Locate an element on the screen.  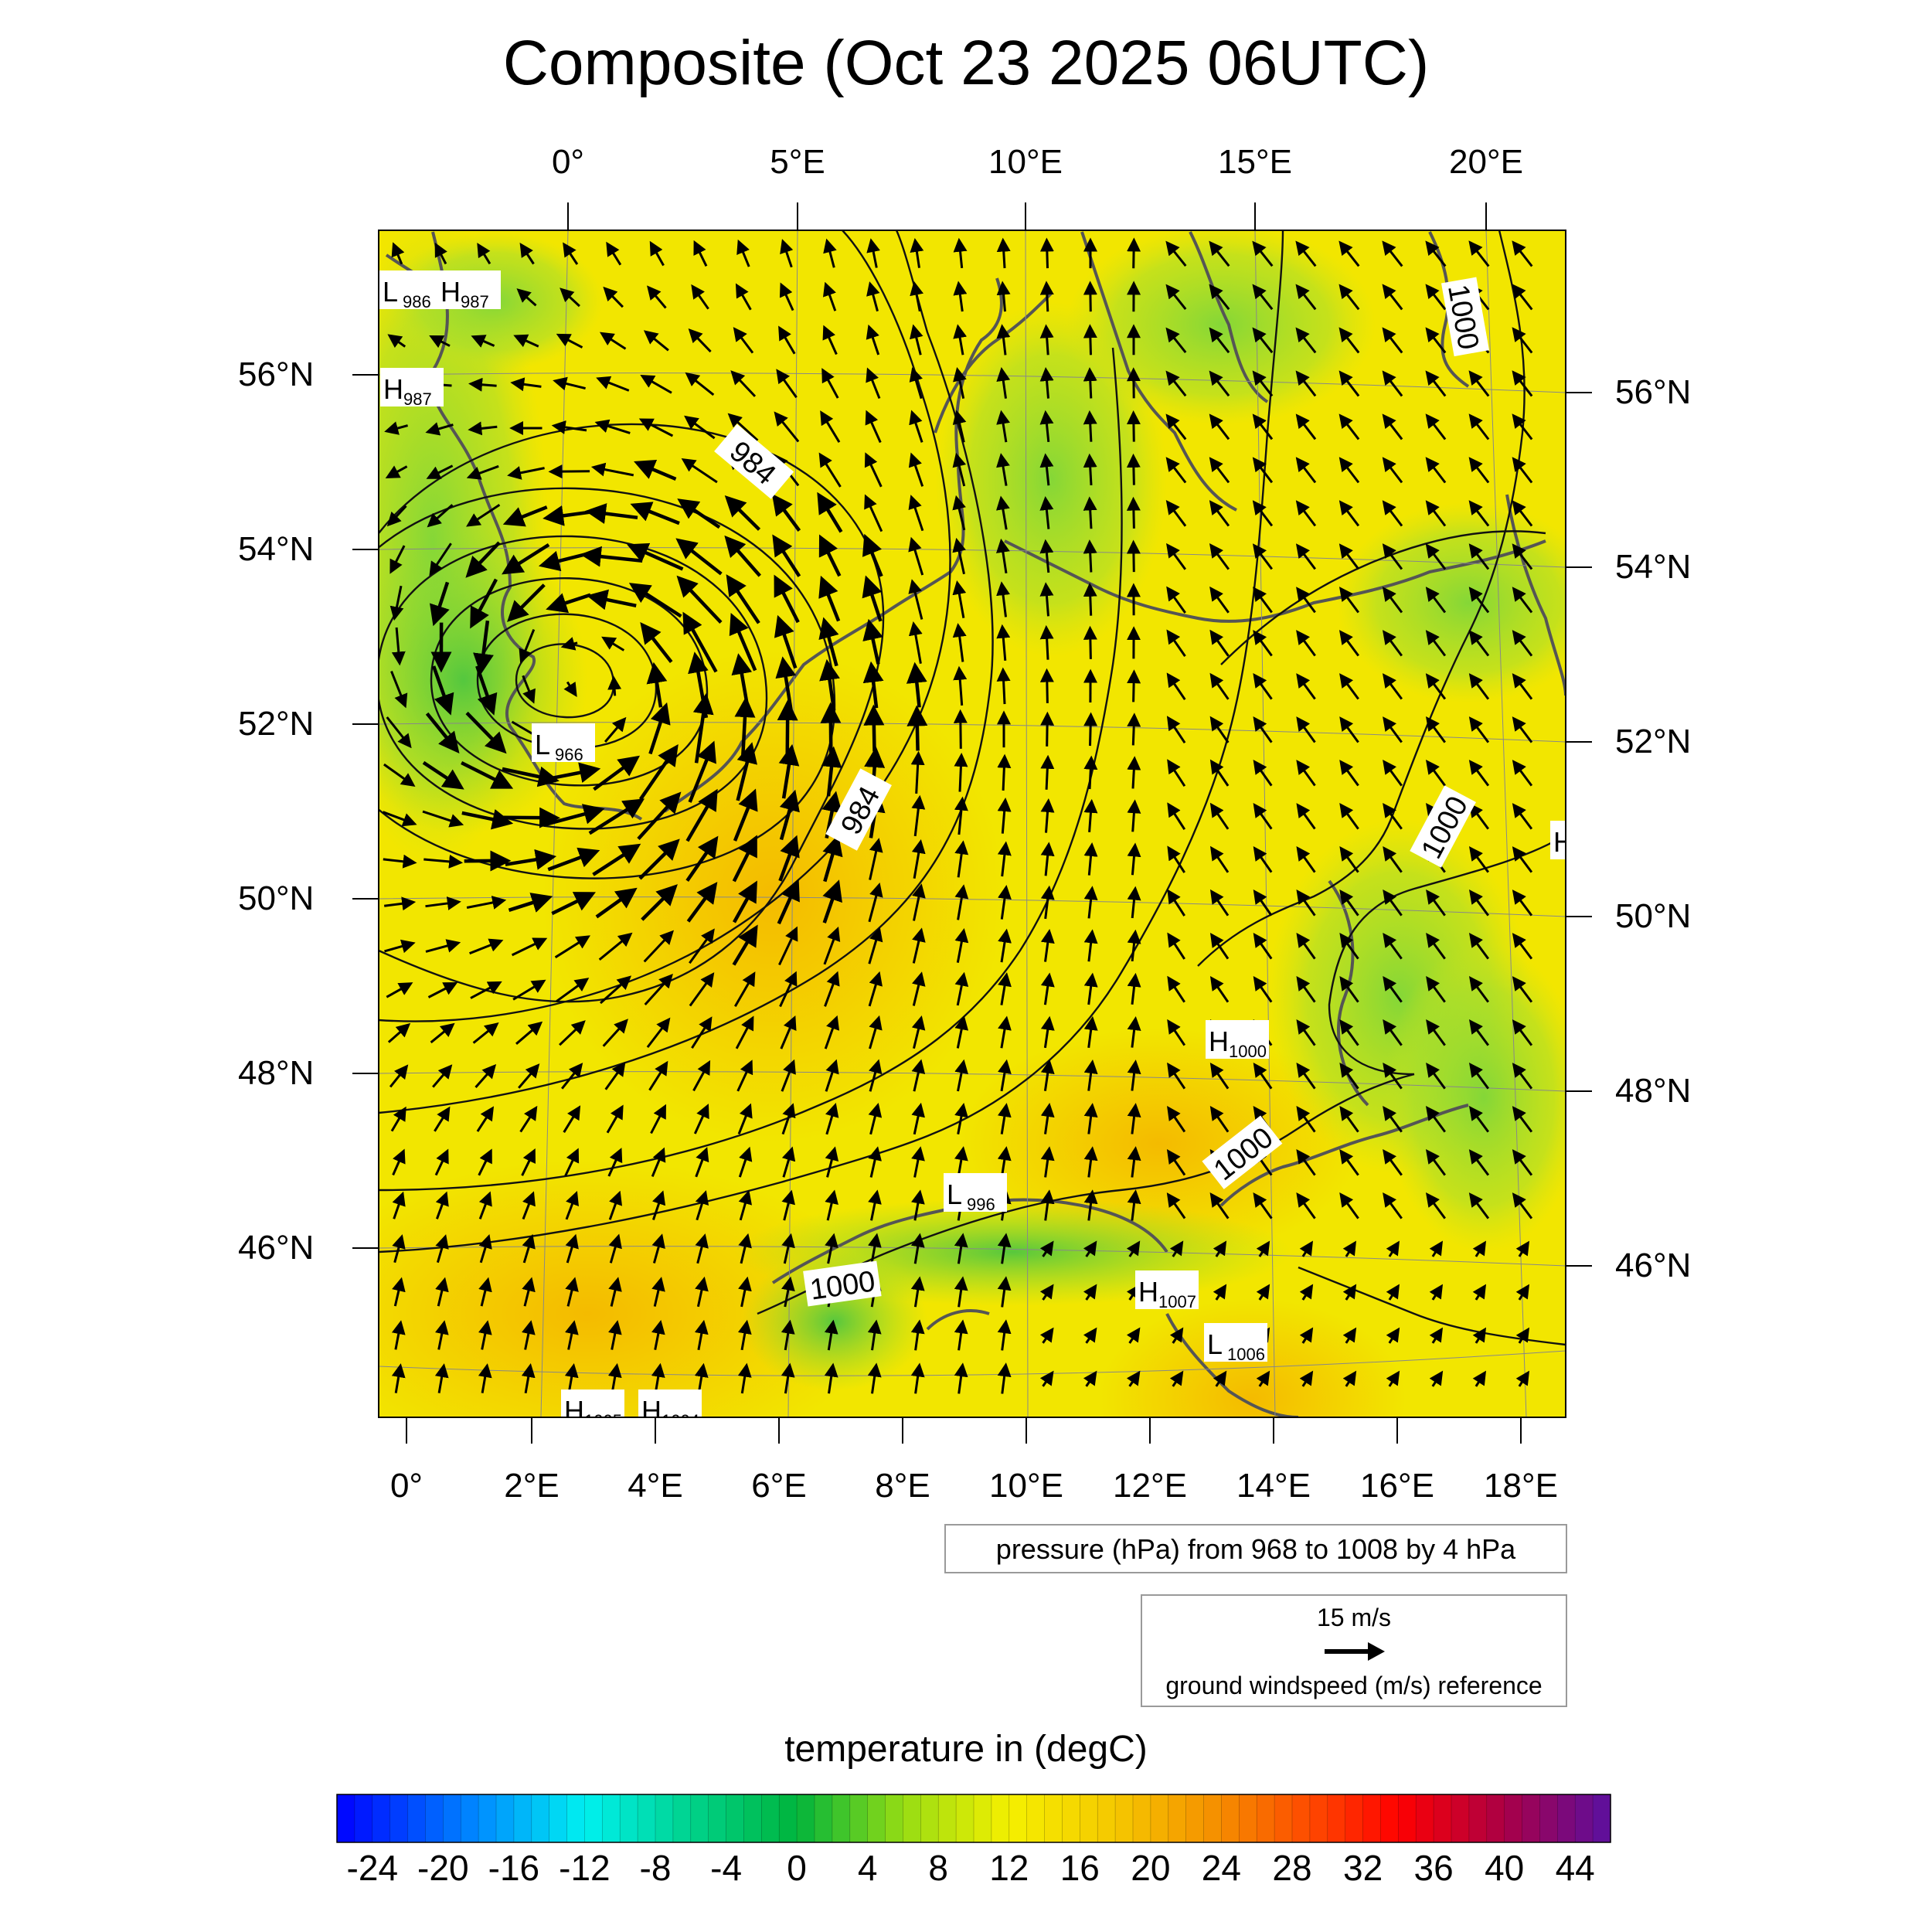
center-type: L is located at coordinates (390, 292).